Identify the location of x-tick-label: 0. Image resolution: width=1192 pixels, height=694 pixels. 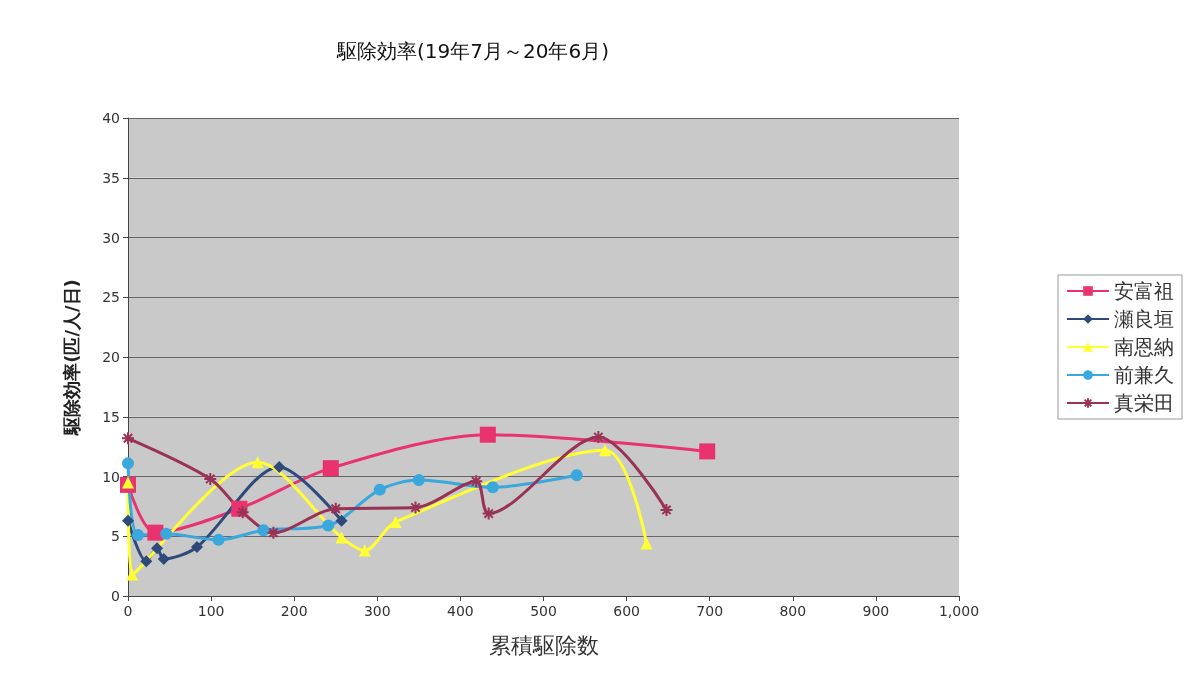
(128, 611).